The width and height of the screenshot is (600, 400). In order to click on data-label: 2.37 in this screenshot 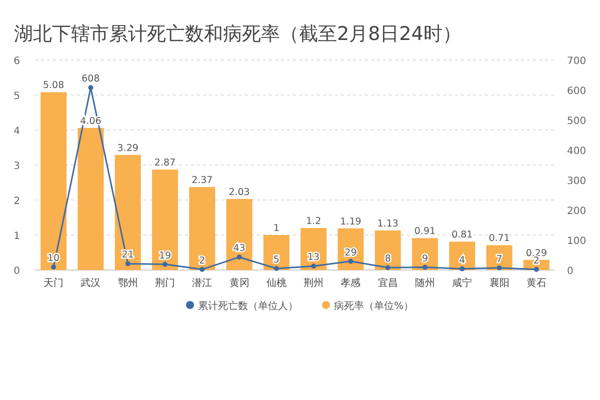, I will do `click(202, 180)`.